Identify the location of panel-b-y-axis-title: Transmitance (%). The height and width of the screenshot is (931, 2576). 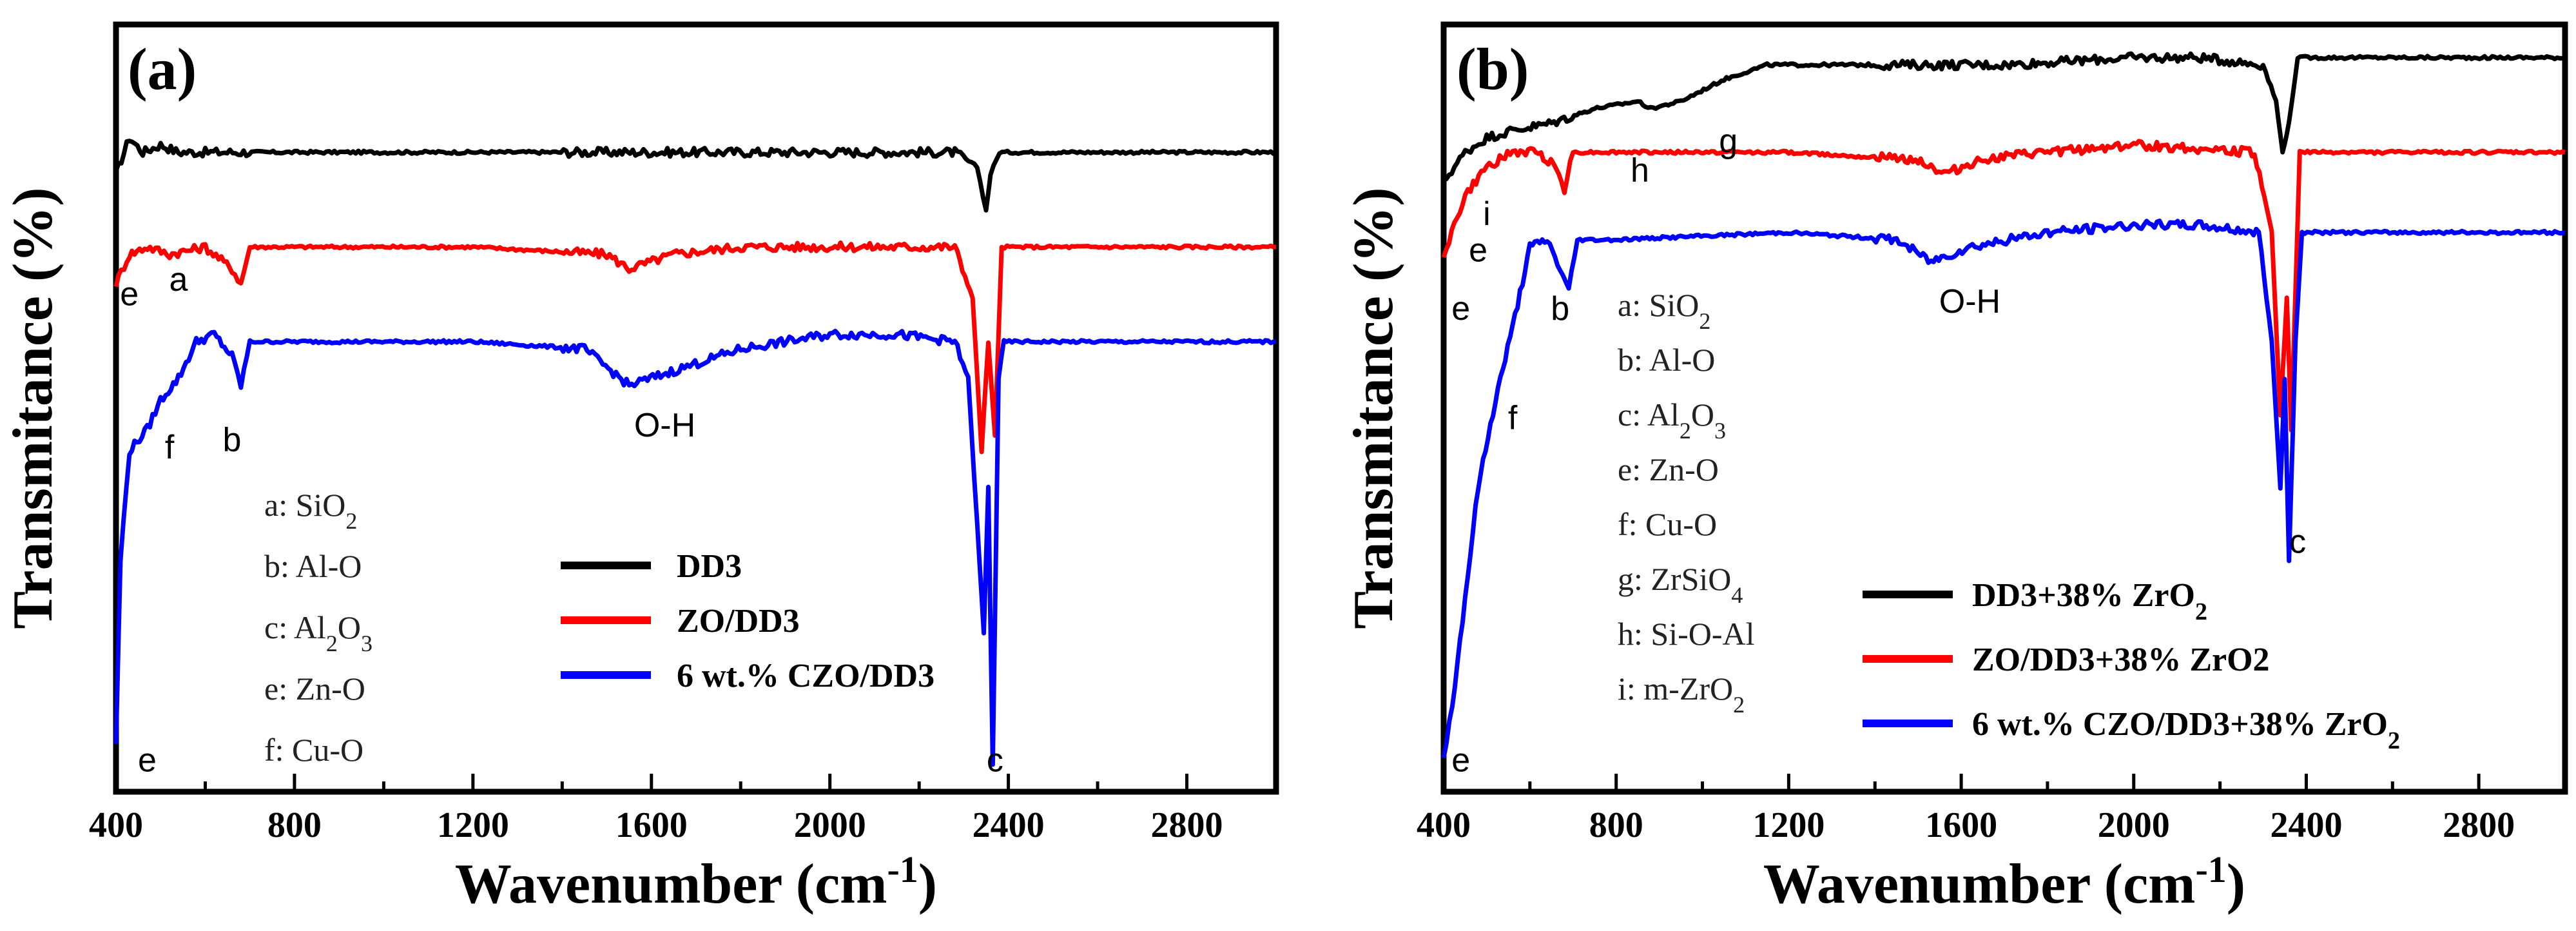
(1373, 408).